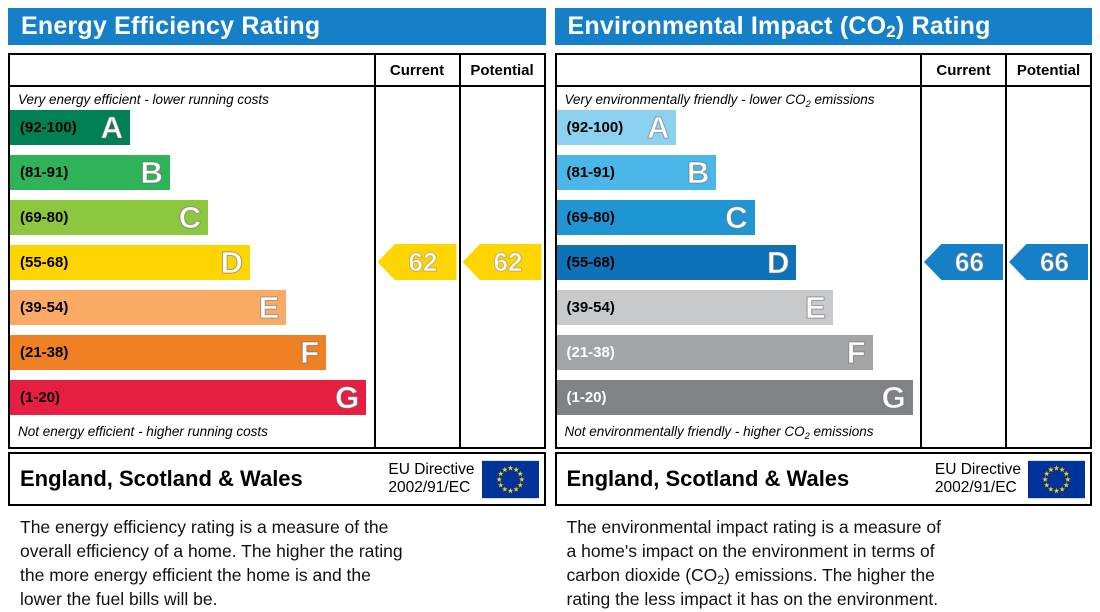 The image size is (1100, 612). Describe the element at coordinates (684, 431) in the screenshot. I see `caption-text: Not environmentally friendly - higher CO` at that location.